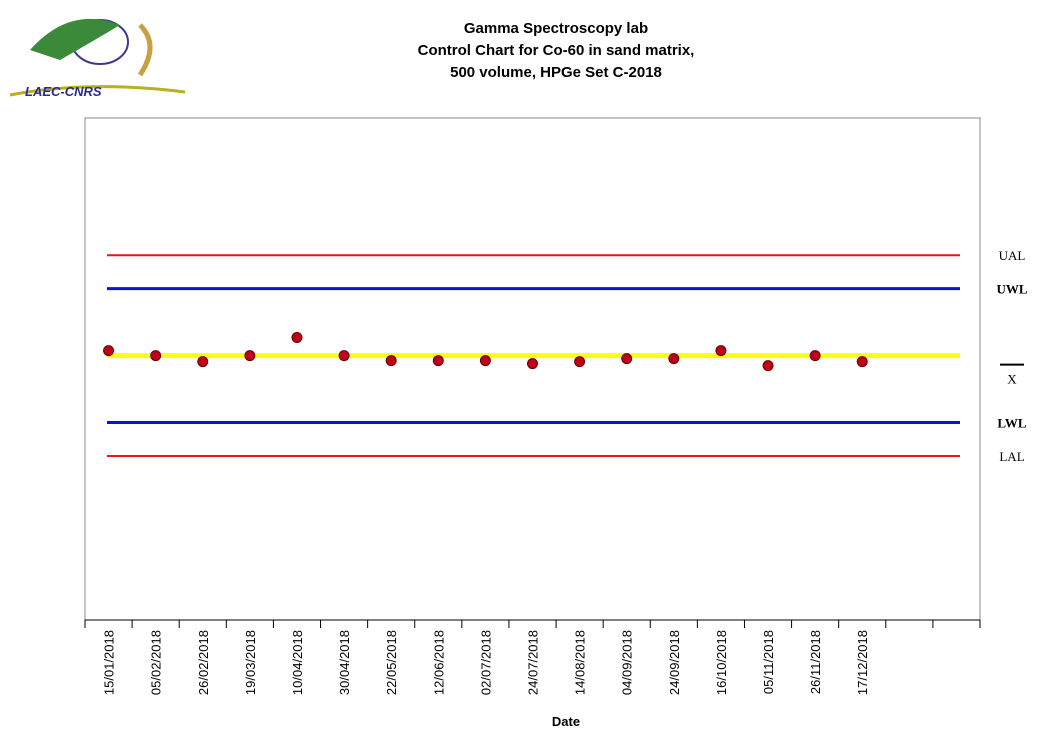  Describe the element at coordinates (250, 662) in the screenshot. I see `x-tick-label: 19/03/2018` at that location.